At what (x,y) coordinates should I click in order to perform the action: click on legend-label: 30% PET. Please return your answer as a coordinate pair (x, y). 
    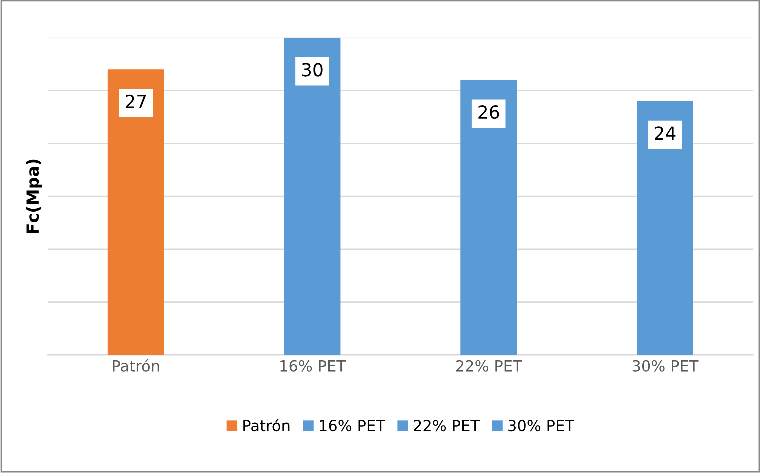
    Looking at the image, I should click on (541, 426).